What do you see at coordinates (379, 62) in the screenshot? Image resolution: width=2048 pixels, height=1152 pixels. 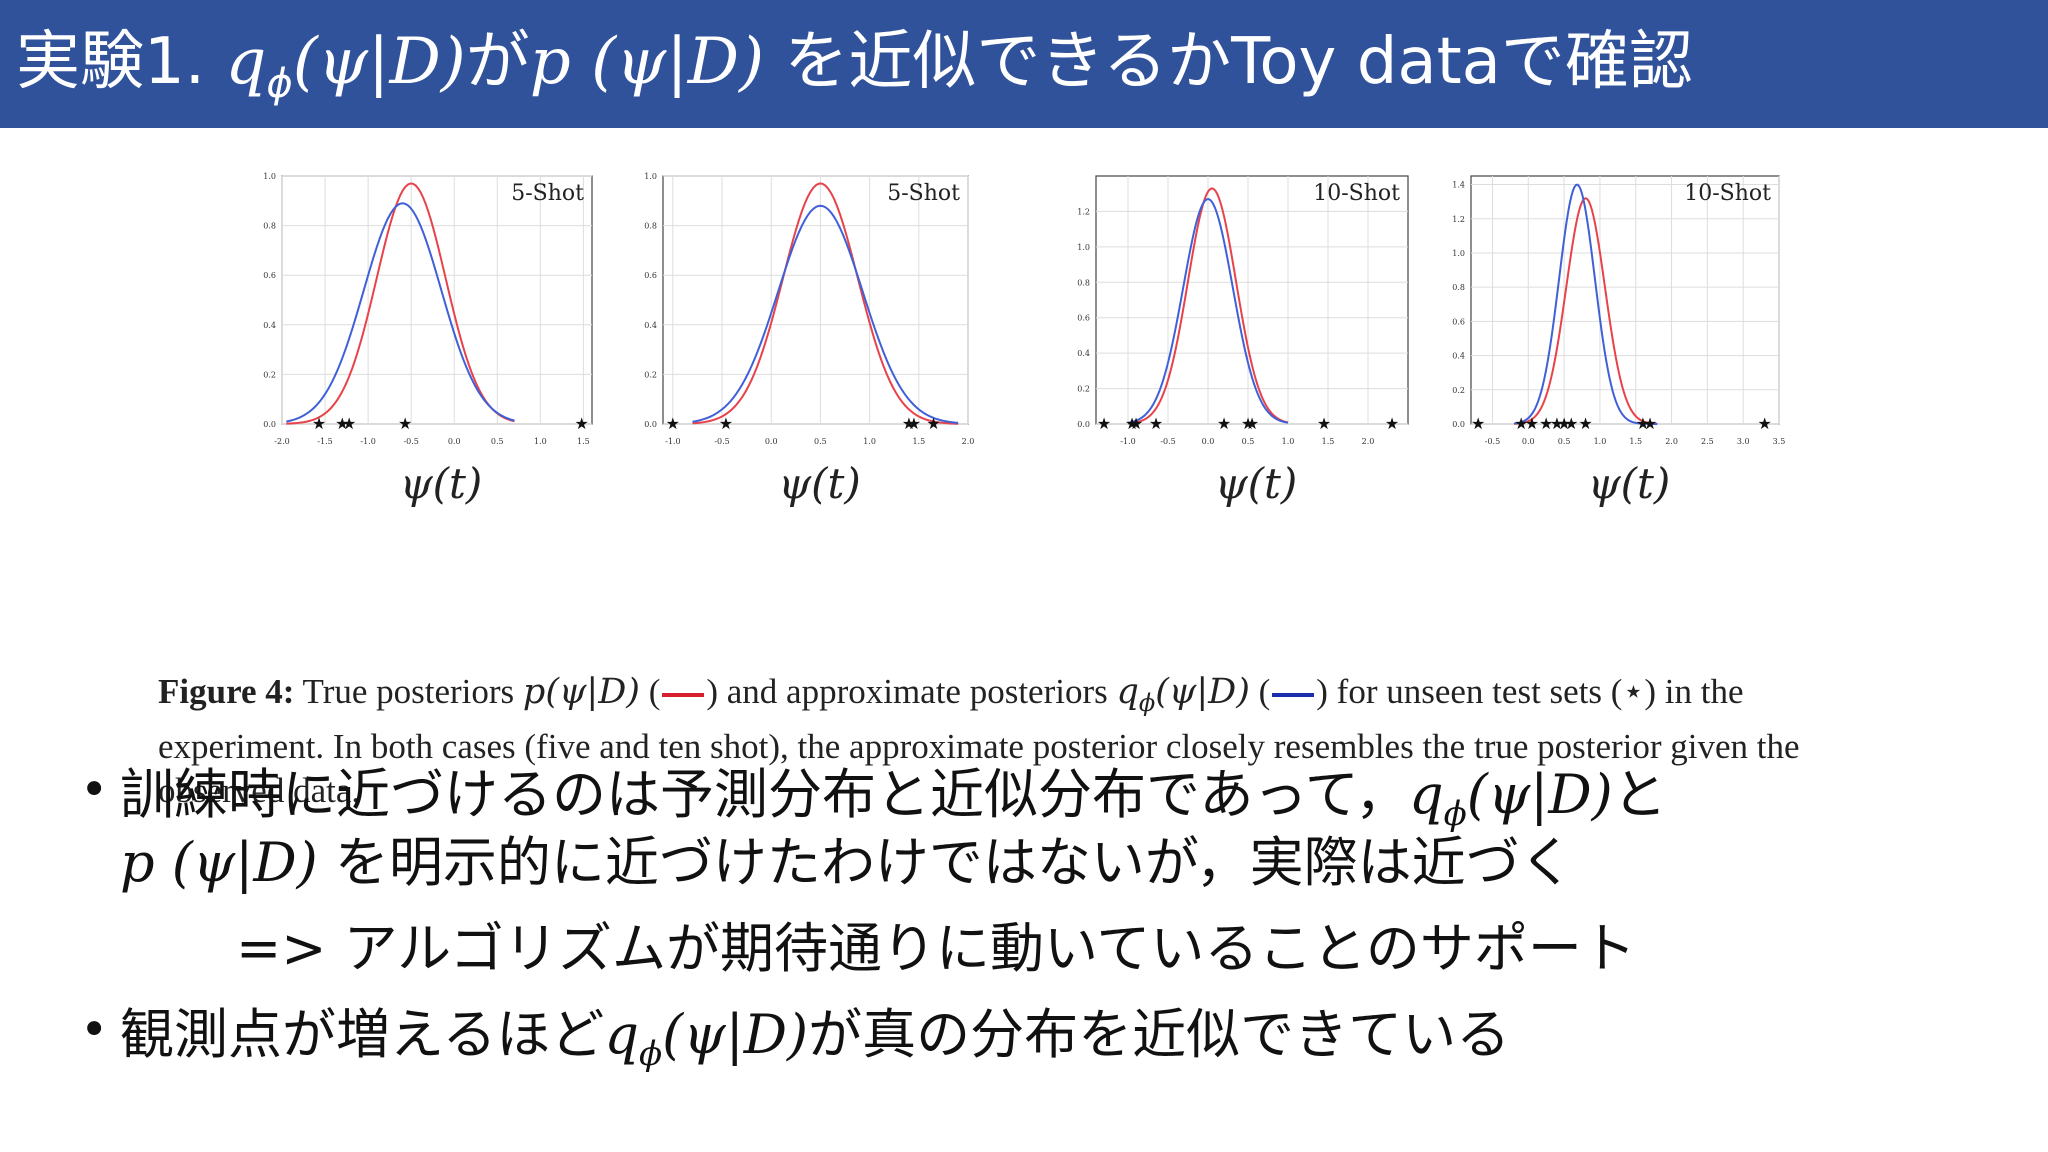 I see `title-psi-d: (ψ|D)` at bounding box center [379, 62].